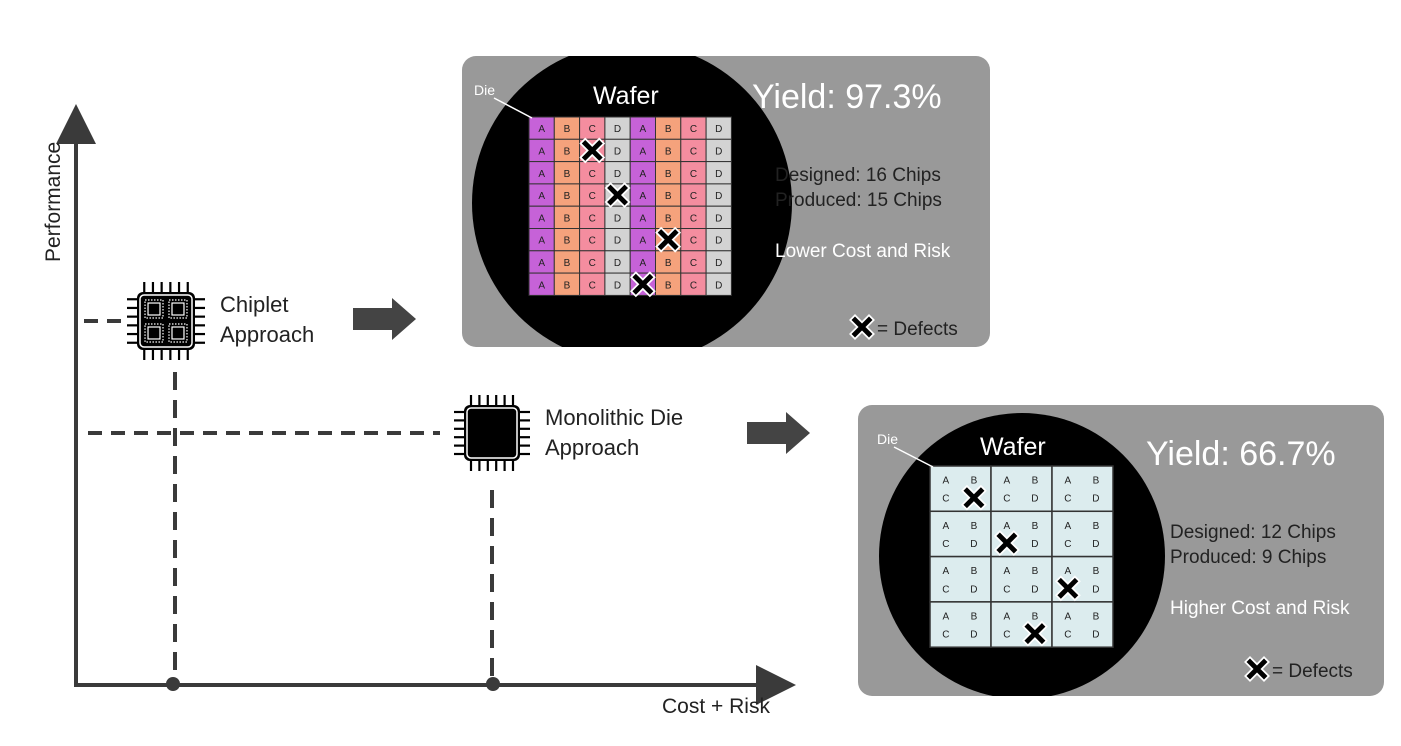 Image resolution: width=1401 pixels, height=746 pixels. I want to click on chiplet-icon, so click(166, 321).